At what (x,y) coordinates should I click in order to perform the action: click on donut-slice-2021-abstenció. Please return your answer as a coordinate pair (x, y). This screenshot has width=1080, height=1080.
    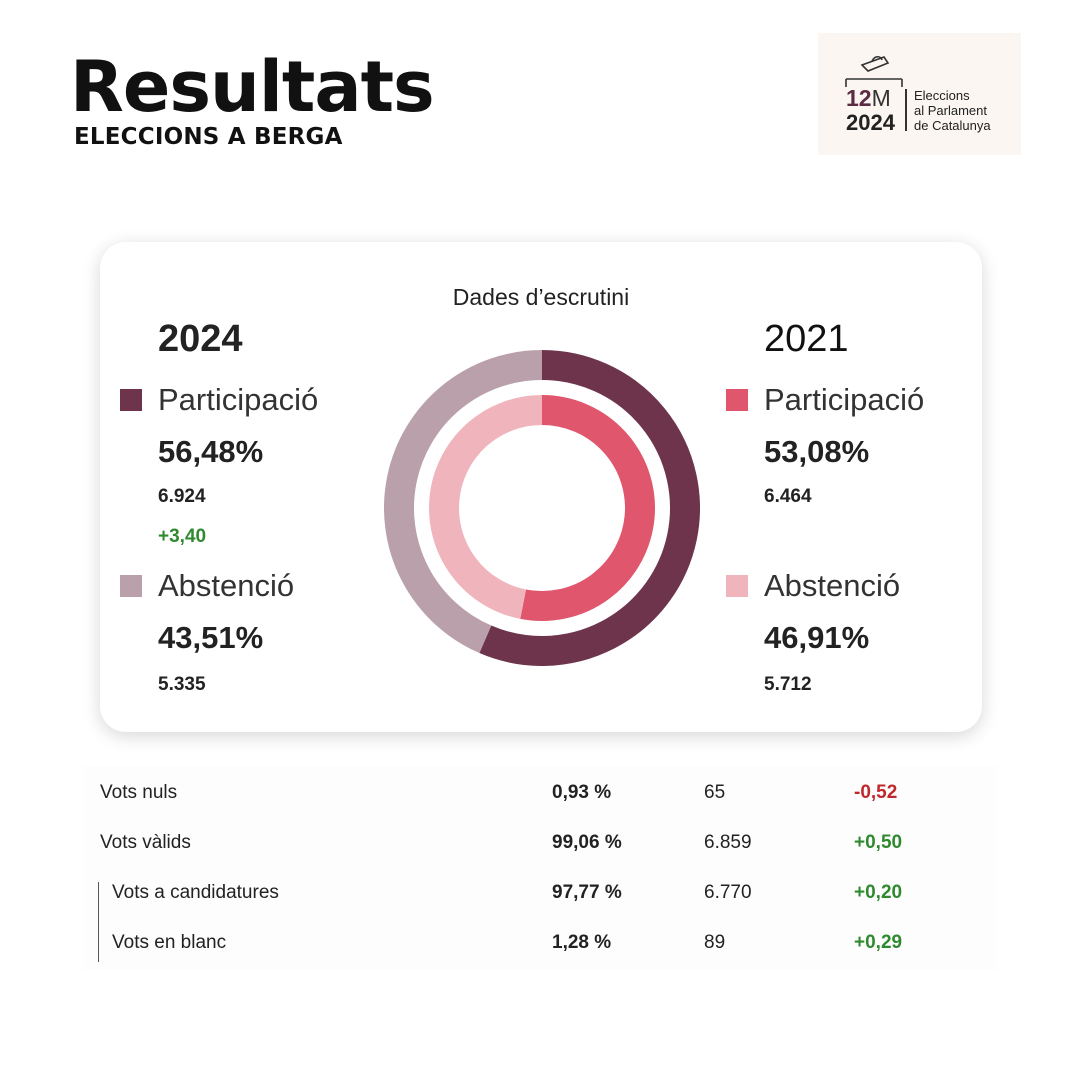
    Looking at the image, I should click on (486, 507).